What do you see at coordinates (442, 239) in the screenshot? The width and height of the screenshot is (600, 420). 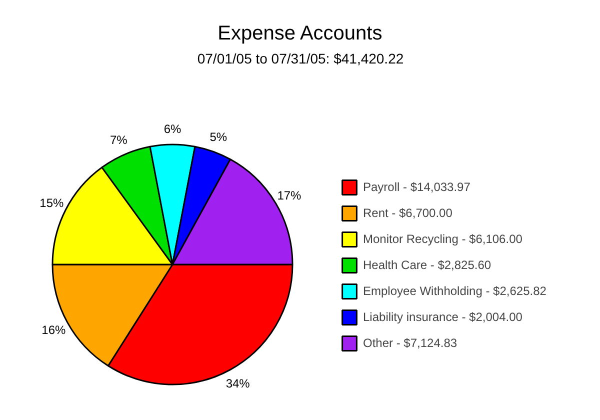 I see `legend-label: Monitor Recycling - $6,106.00` at bounding box center [442, 239].